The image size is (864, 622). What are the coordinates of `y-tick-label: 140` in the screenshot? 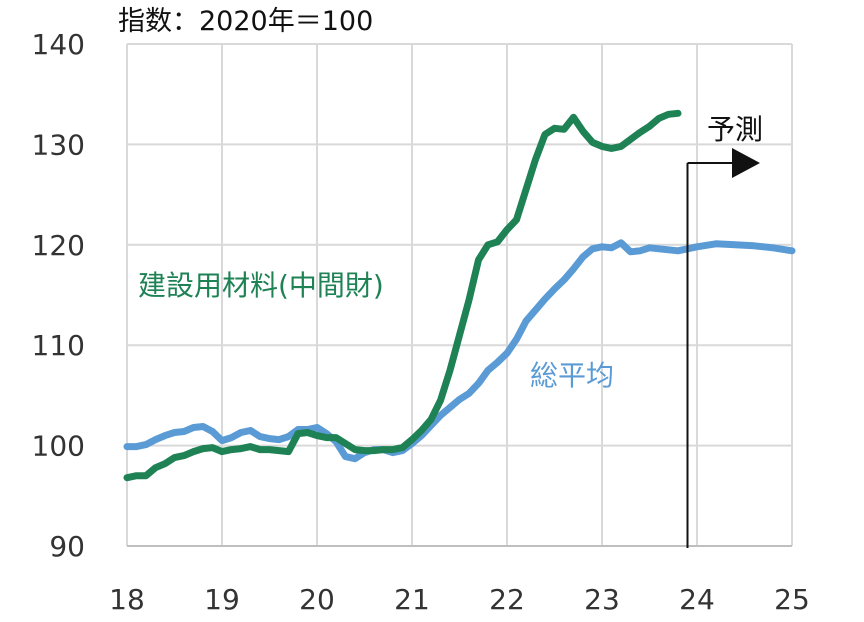 It's located at (58, 44).